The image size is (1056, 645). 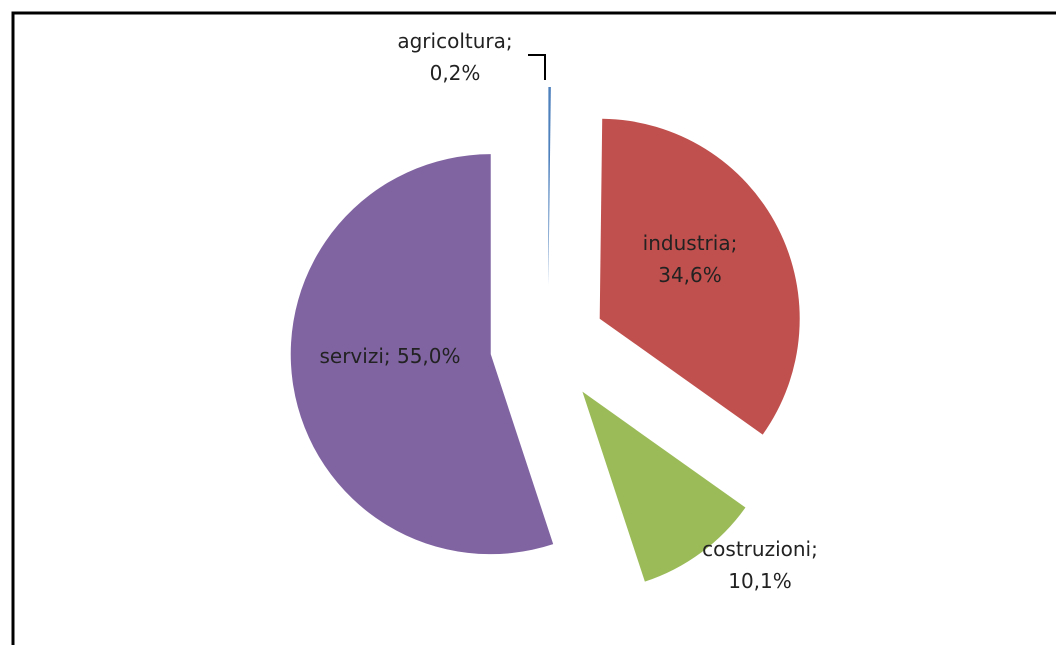 I want to click on data-label-line: 34,6%, so click(x=690, y=275).